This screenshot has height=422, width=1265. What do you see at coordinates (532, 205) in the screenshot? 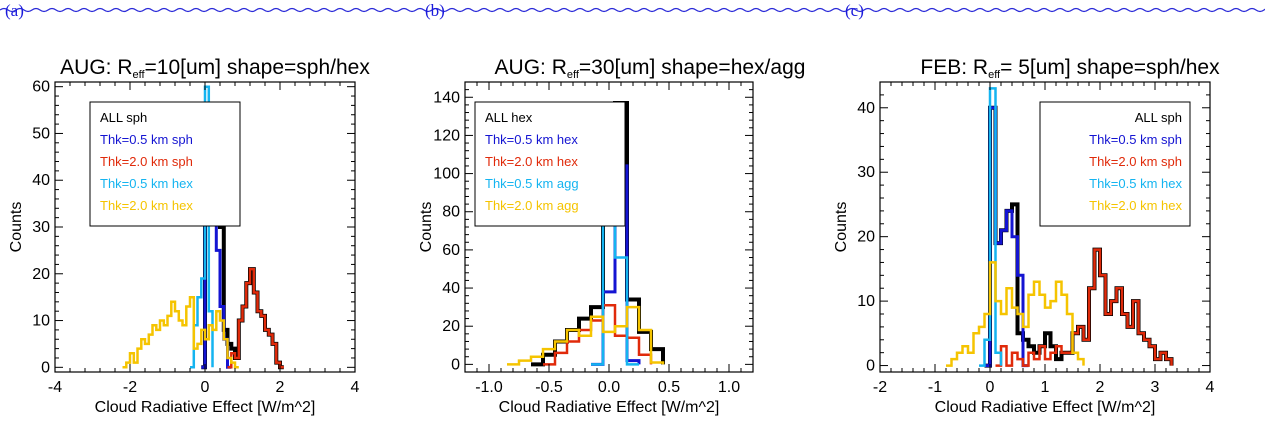
I see `legend-entry: Thk=2.0 km agg` at bounding box center [532, 205].